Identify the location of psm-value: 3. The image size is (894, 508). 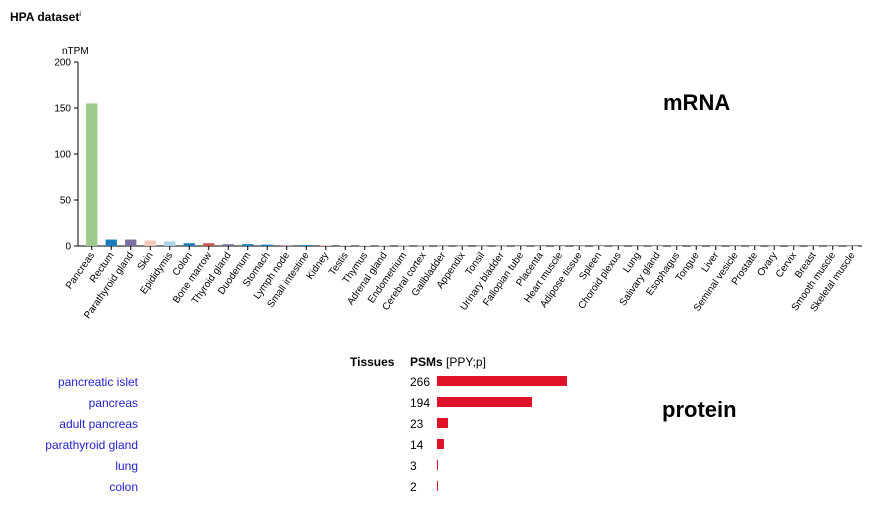
(413, 466).